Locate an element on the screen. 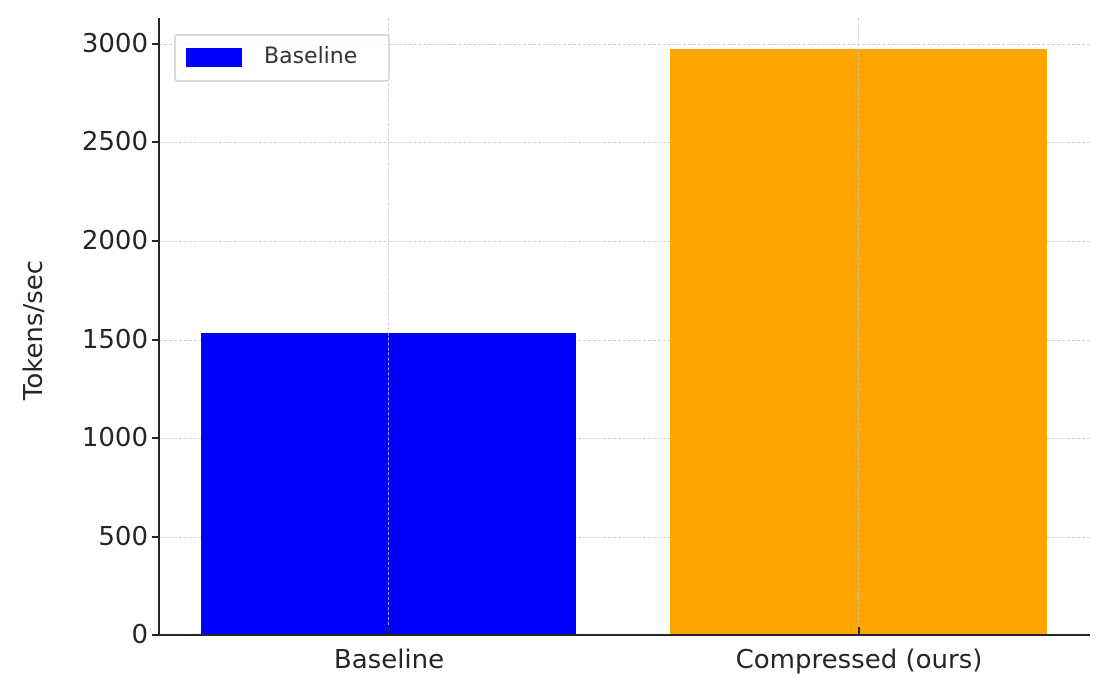 The height and width of the screenshot is (698, 1108). legend-label-baseline: Baseline is located at coordinates (311, 56).